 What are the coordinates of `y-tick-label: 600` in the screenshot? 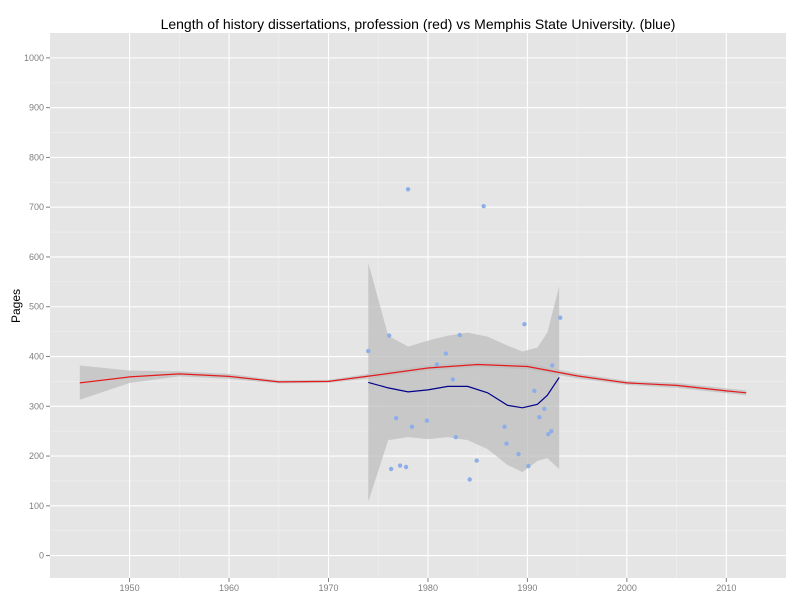 It's located at (36, 257).